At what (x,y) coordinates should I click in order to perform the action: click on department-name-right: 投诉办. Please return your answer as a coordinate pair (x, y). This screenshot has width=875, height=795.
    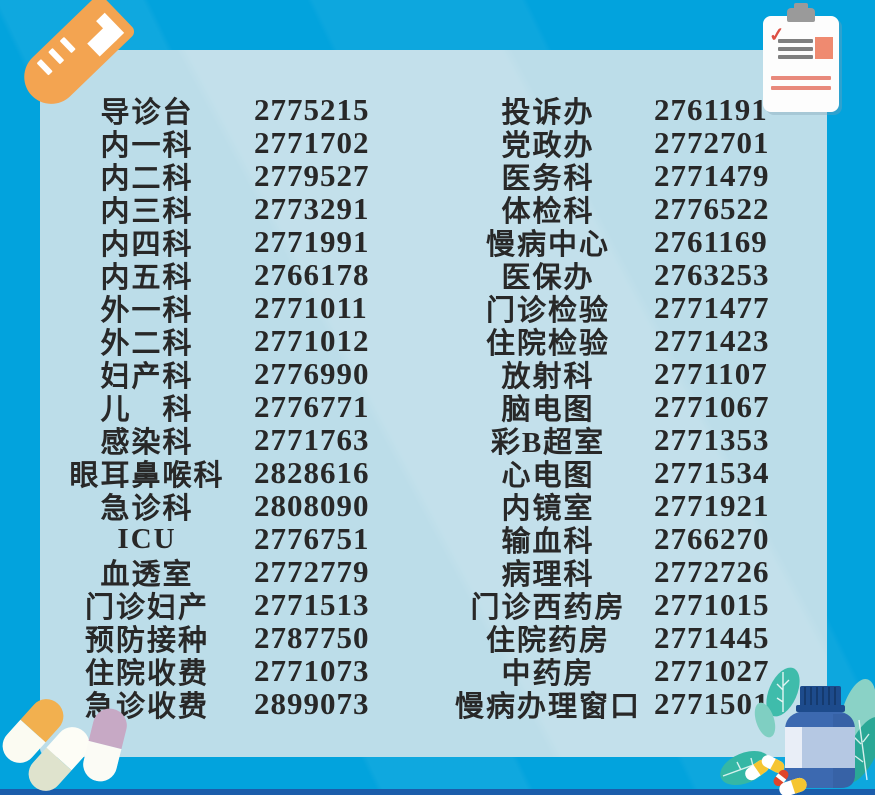
    Looking at the image, I should click on (548, 113).